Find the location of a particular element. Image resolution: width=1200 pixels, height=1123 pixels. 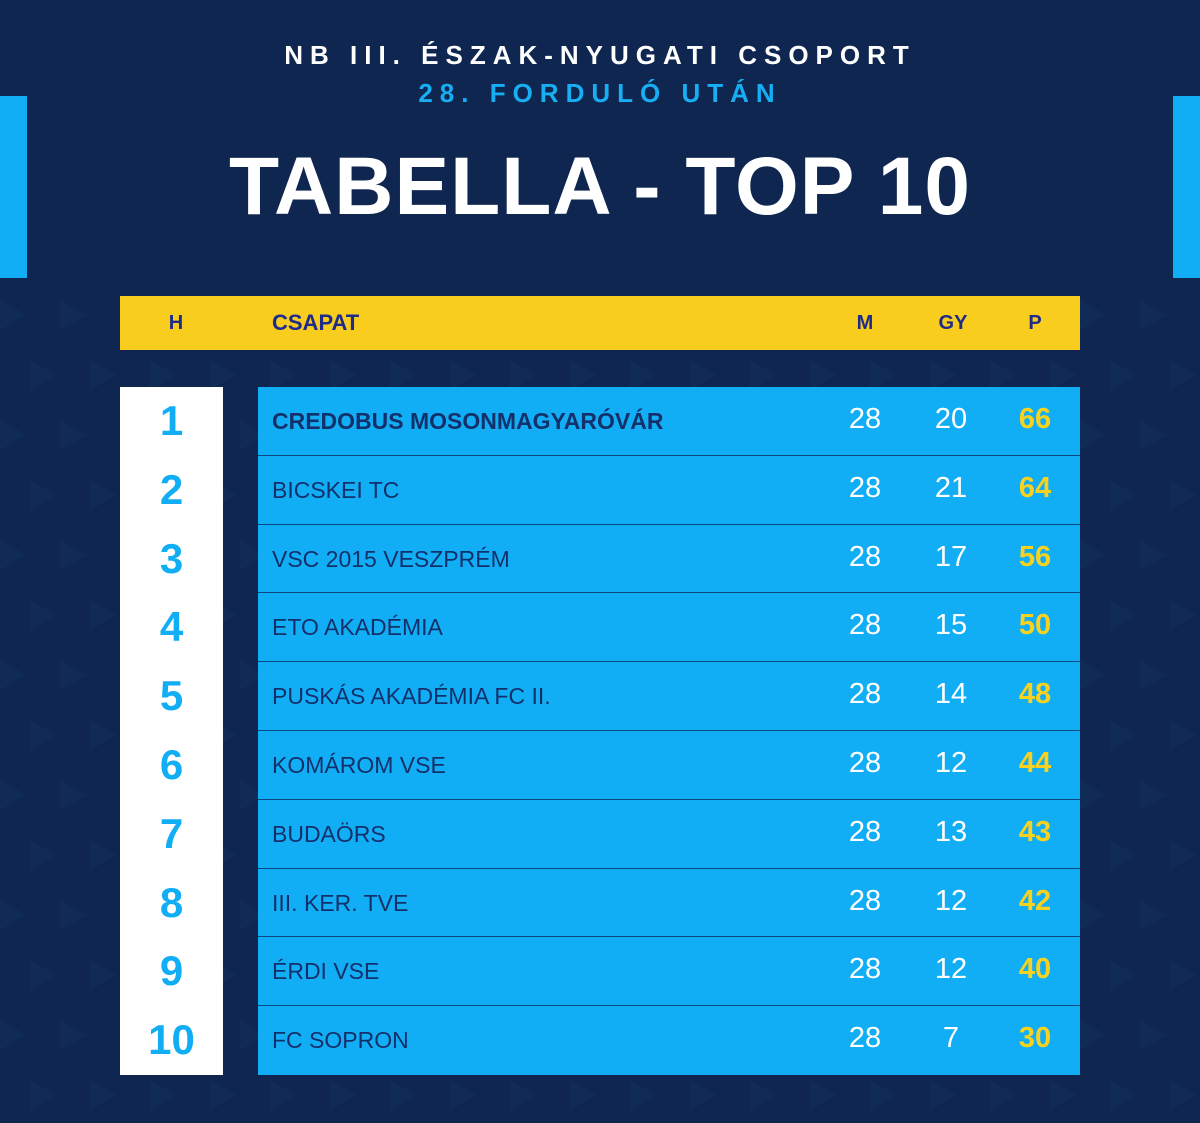

team-name: BICSKEI TC is located at coordinates (336, 489).